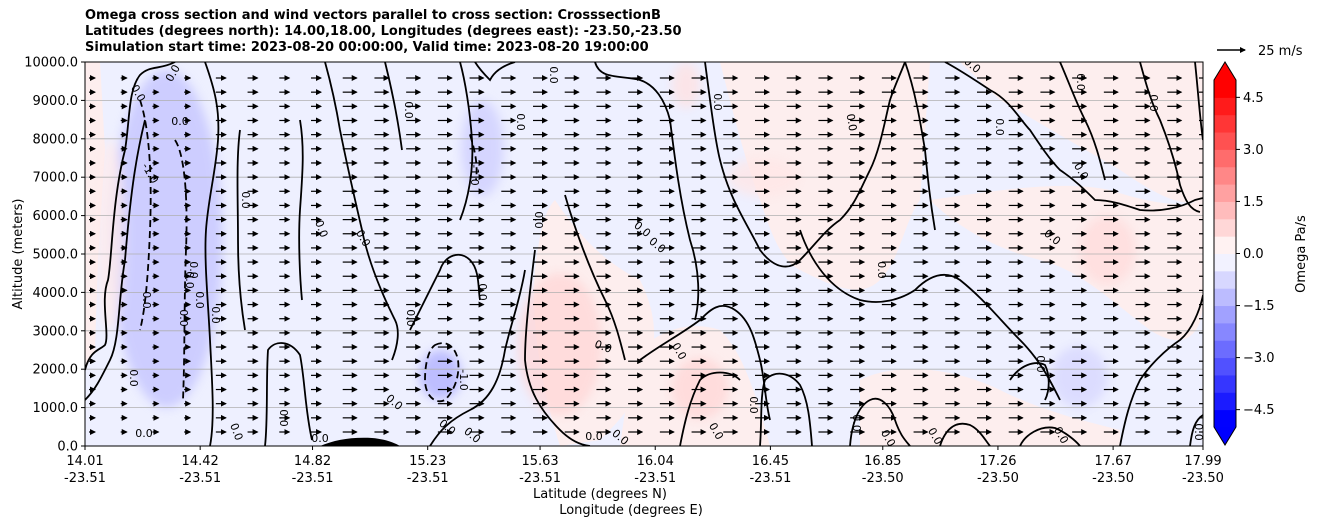  What do you see at coordinates (56, 178) in the screenshot?
I see `y-tick-label: 7000.0` at bounding box center [56, 178].